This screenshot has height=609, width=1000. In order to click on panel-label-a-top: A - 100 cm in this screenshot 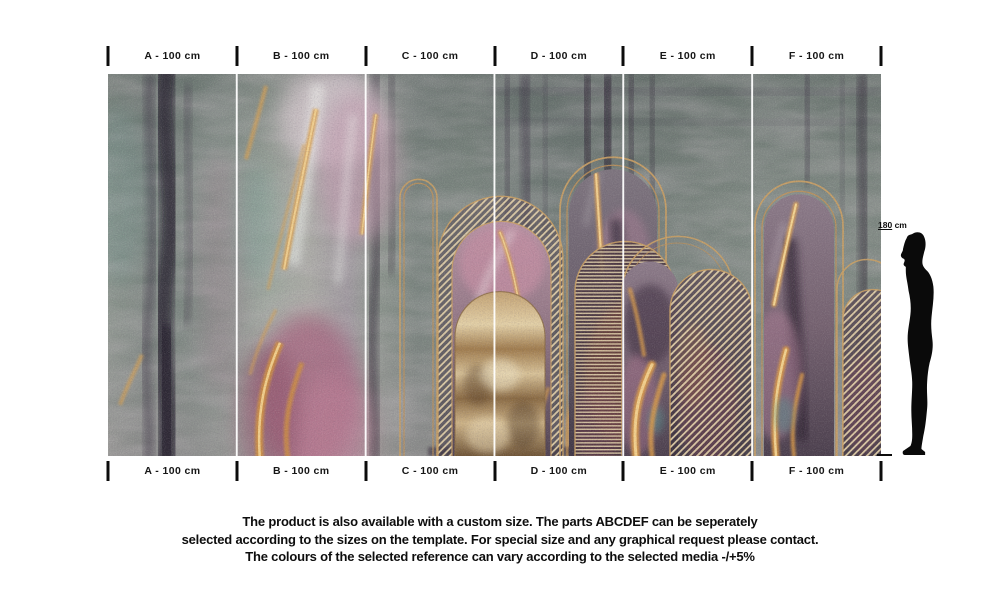, I will do `click(172, 56)`.